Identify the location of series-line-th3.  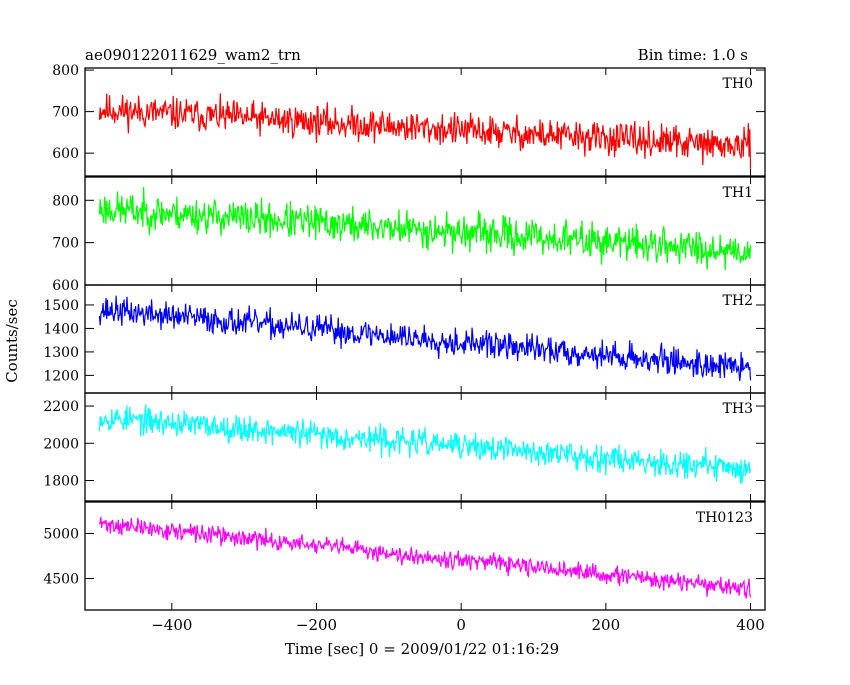
(425, 444).